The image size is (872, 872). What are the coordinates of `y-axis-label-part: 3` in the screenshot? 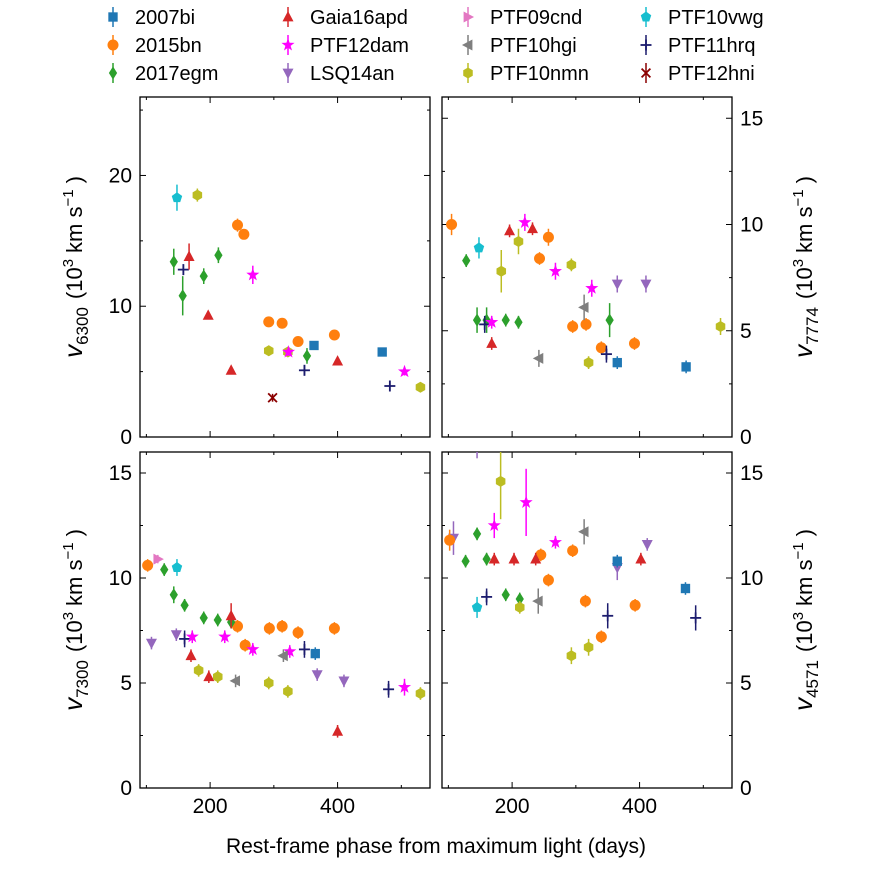 It's located at (68, 263).